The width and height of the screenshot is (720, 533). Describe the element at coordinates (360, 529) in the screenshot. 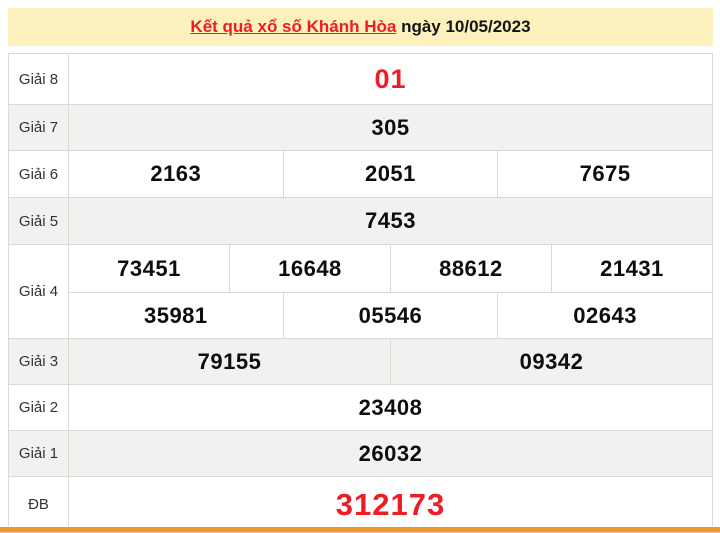

I see `section-divider-bar` at that location.